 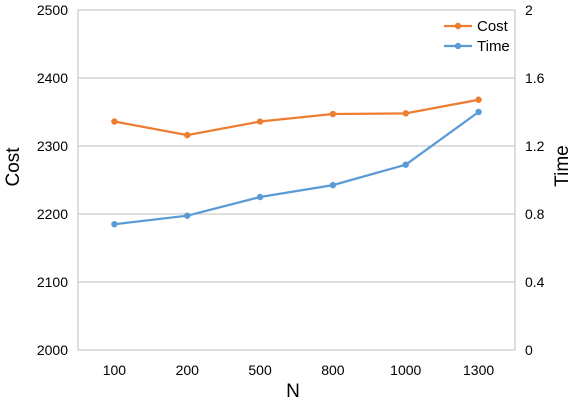 What do you see at coordinates (529, 350) in the screenshot?
I see `y2-tick-label: 0` at bounding box center [529, 350].